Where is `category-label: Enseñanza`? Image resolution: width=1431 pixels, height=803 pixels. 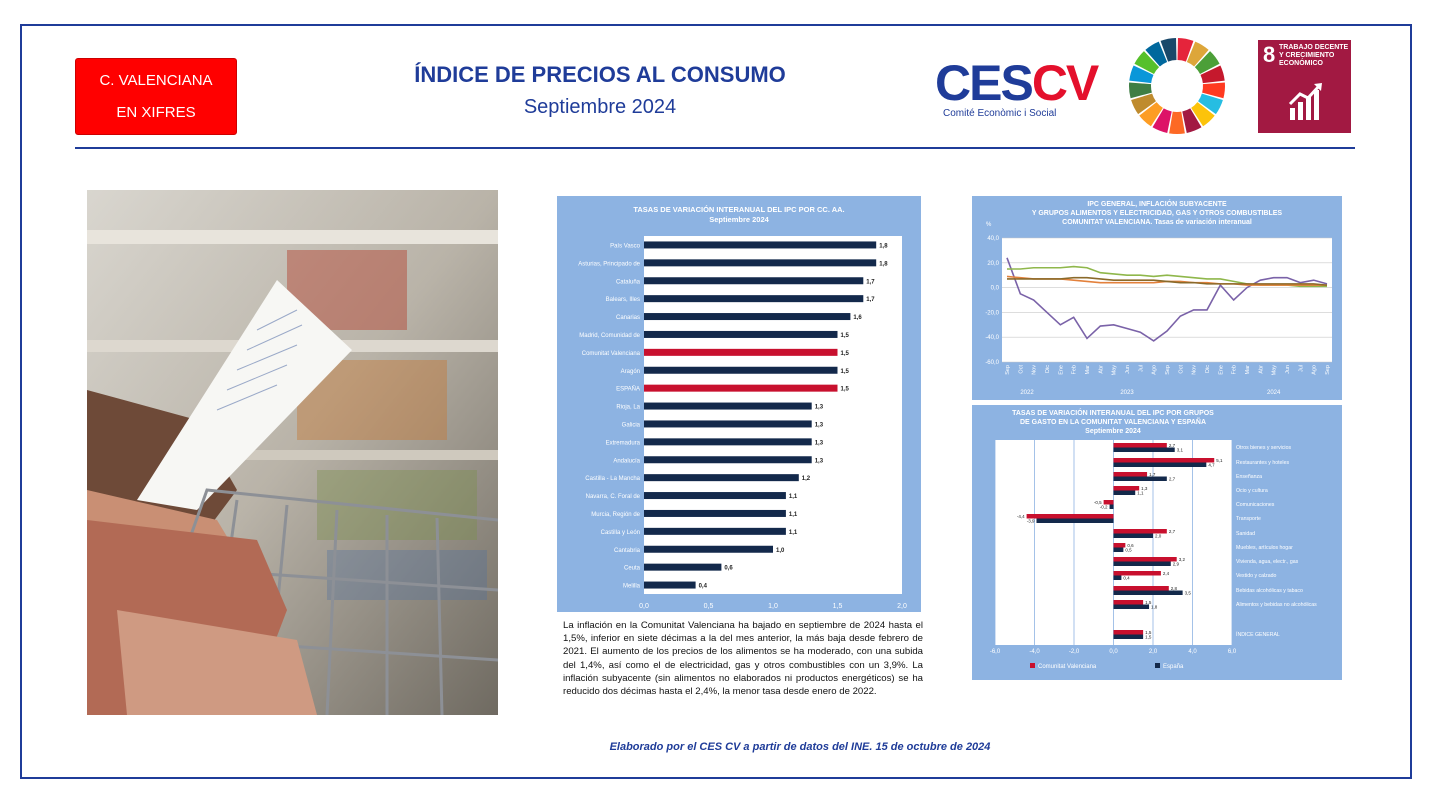 category-label: Enseñanza is located at coordinates (1249, 477).